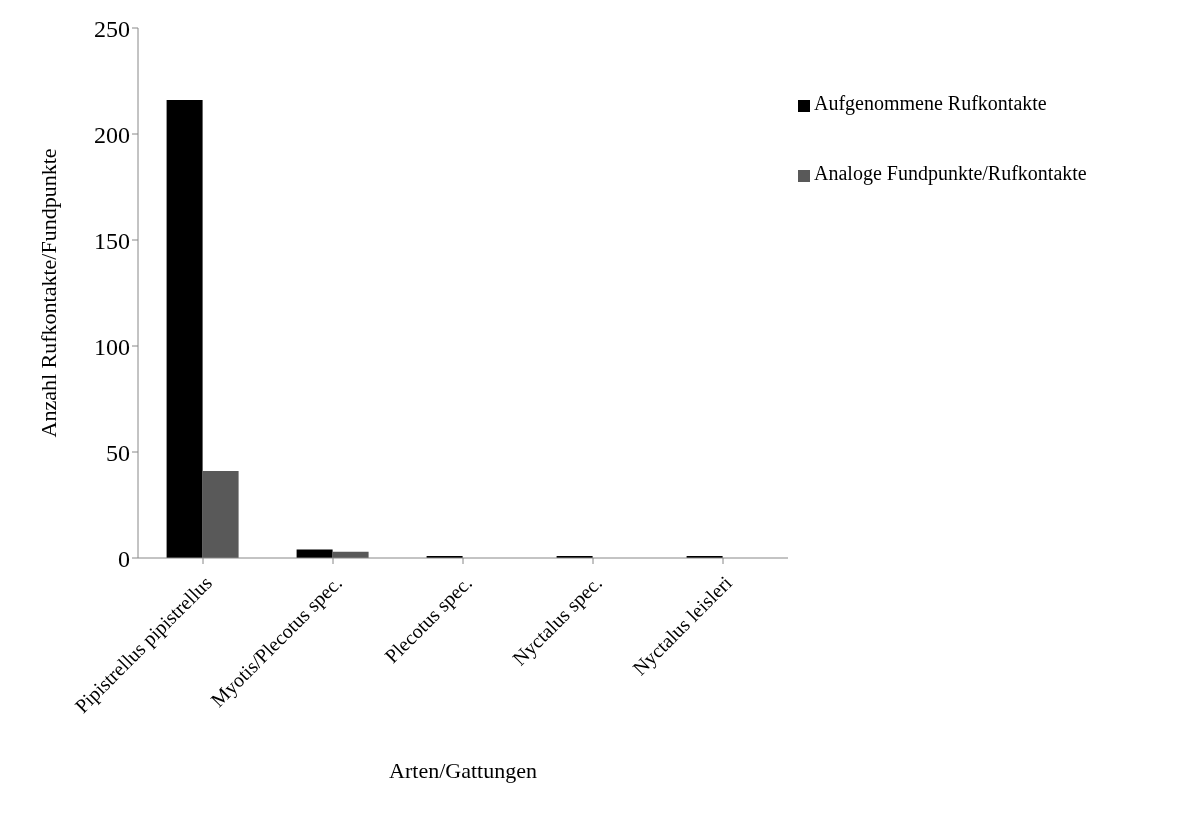  Describe the element at coordinates (112, 134) in the screenshot. I see `y-tick-label: 200` at that location.